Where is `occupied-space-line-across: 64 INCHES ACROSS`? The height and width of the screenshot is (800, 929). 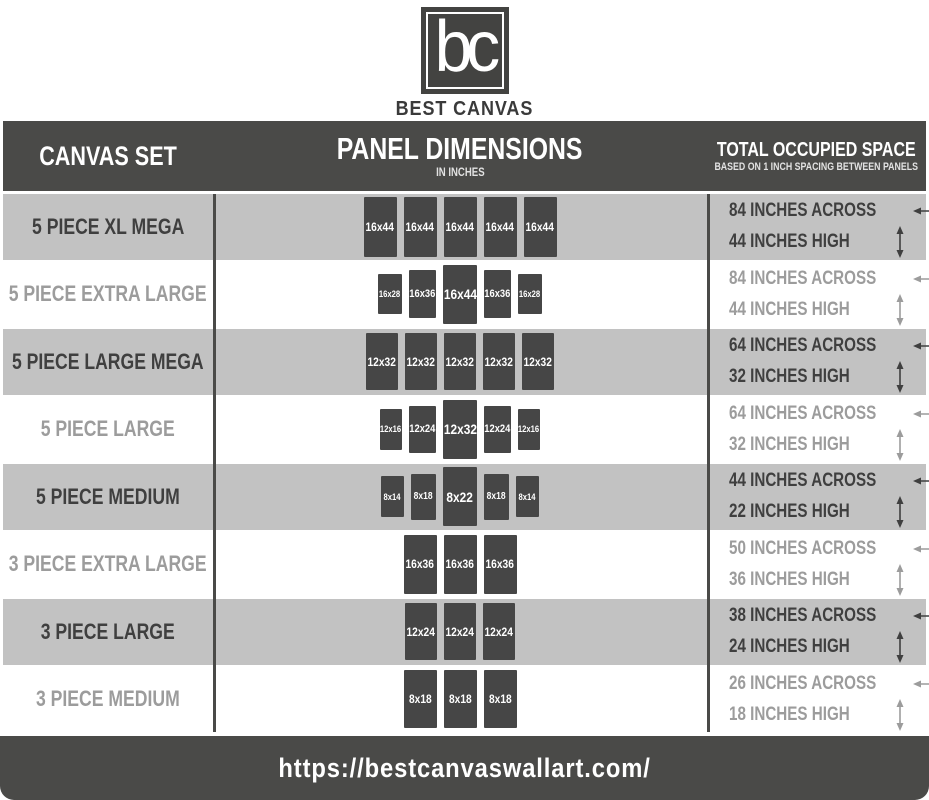 occupied-space-line-across: 64 INCHES ACROSS is located at coordinates (818, 414).